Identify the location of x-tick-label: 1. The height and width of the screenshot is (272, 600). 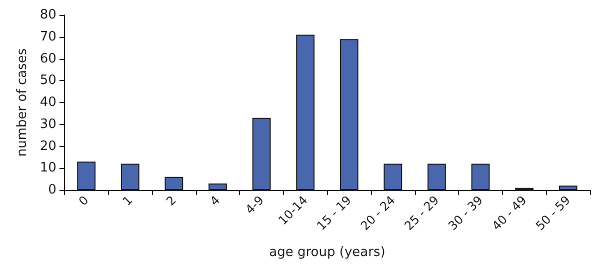
(128, 200).